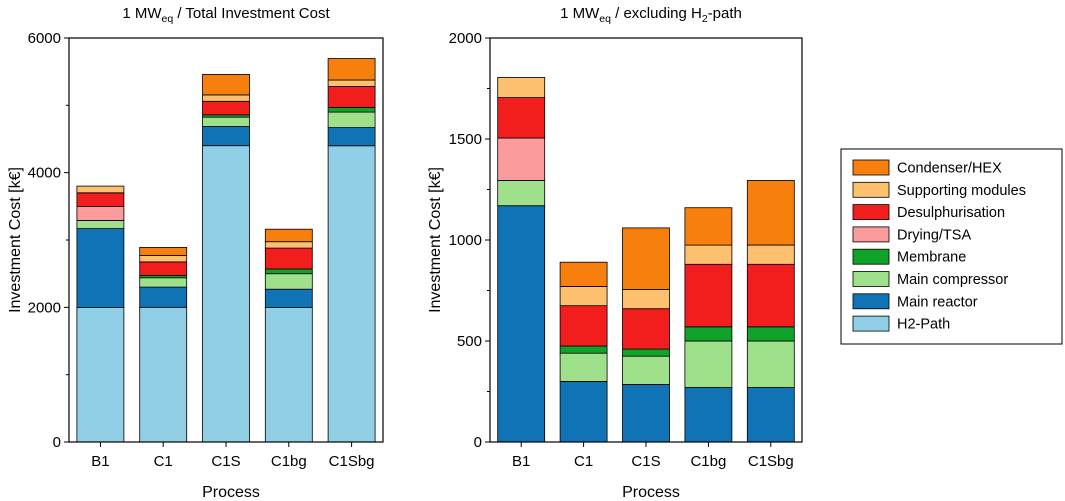  Describe the element at coordinates (351, 69) in the screenshot. I see `bar-left-c1sbg-condenser-hex` at that location.